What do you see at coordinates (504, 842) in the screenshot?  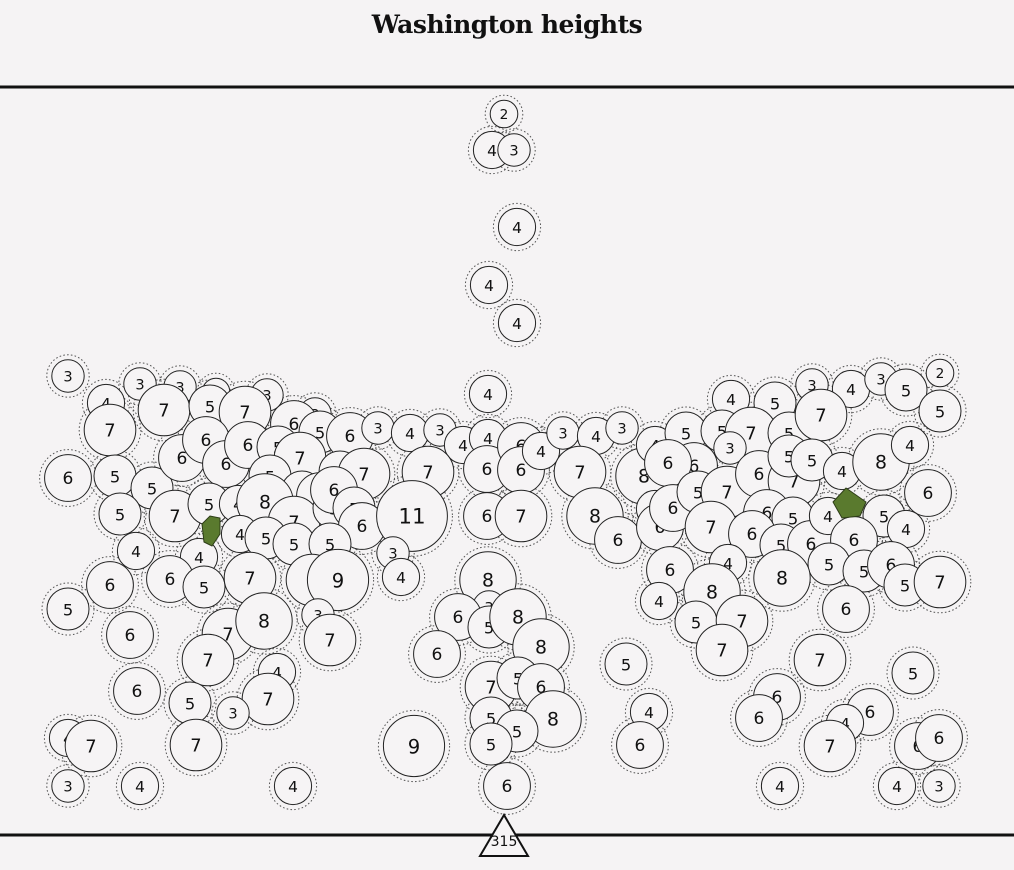 I see `total-label: 315` at bounding box center [504, 842].